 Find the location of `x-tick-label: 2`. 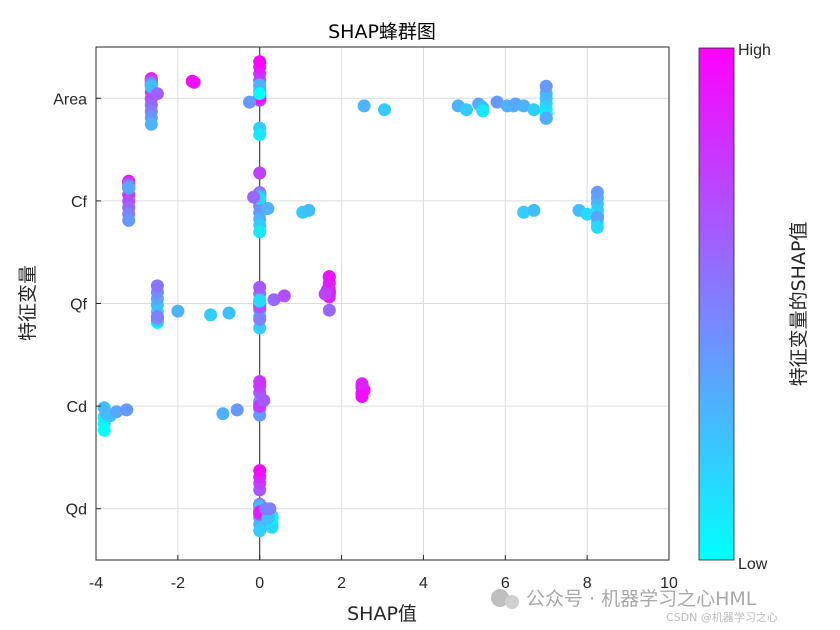

x-tick-label: 2 is located at coordinates (341, 583).